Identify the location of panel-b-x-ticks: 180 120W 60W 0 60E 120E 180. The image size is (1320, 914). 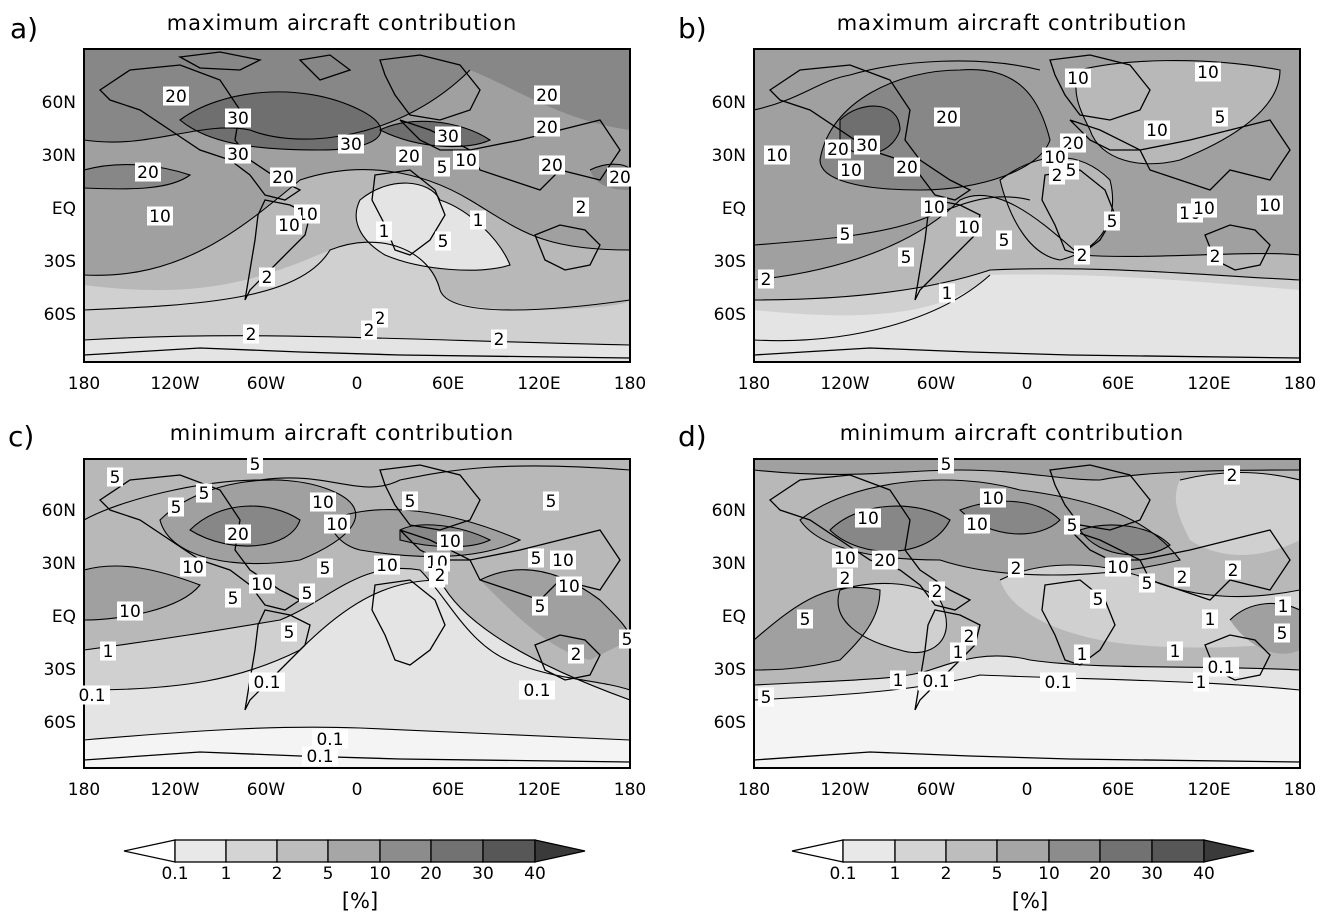
(1027, 384).